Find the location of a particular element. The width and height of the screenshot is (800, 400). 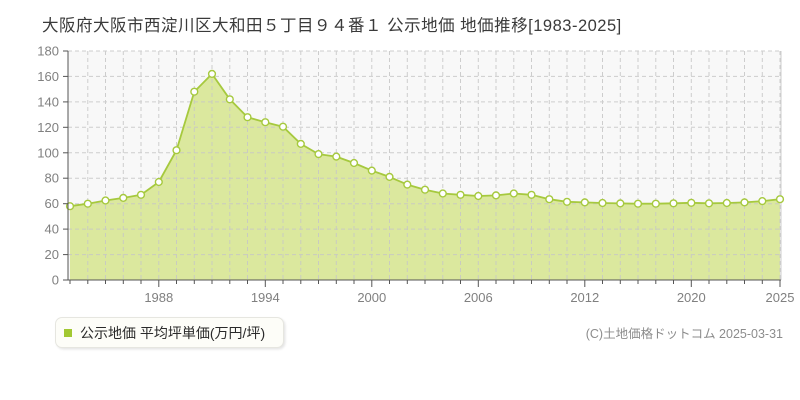

x-axis-labels: 1988 1994 2000 2006 2012 2020 2025 is located at coordinates (469, 297).